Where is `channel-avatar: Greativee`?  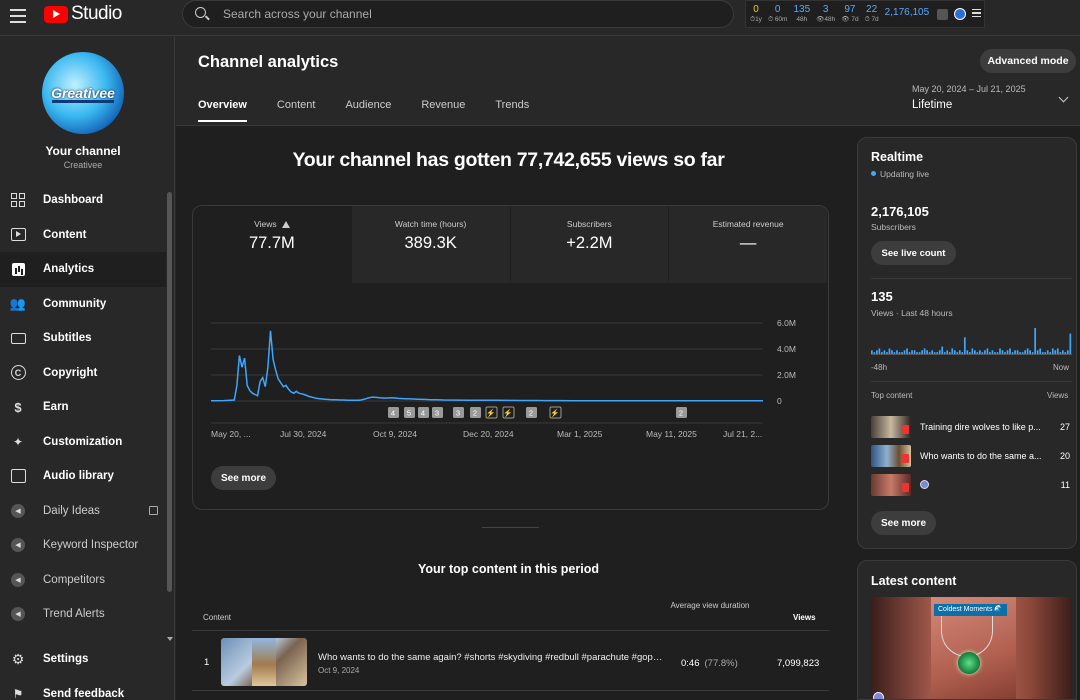 channel-avatar: Greativee is located at coordinates (83, 93).